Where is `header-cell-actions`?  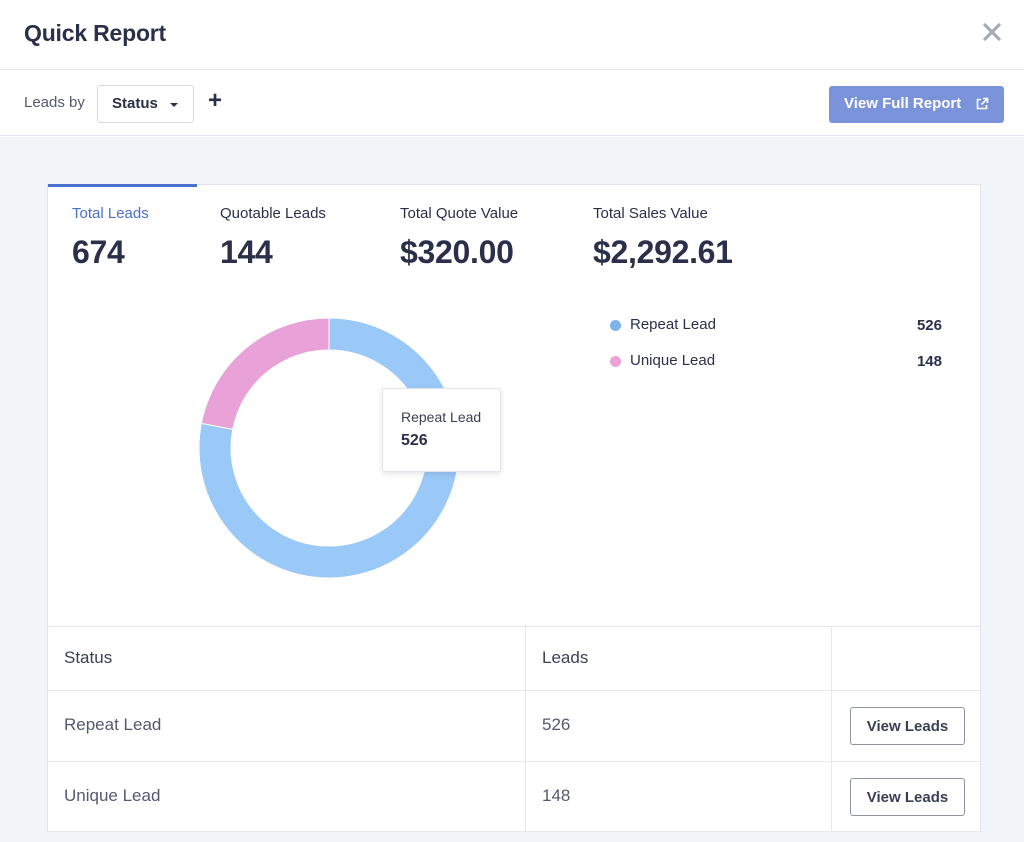 header-cell-actions is located at coordinates (905, 658).